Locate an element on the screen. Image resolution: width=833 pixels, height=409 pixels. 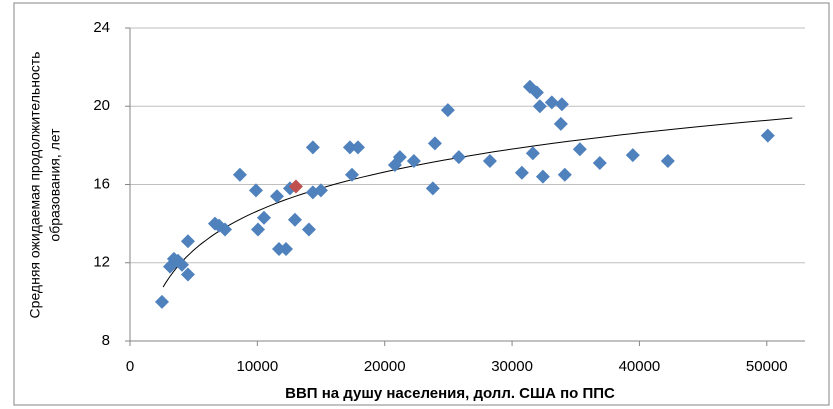
y-axis-label-line: образования, лет is located at coordinates (55, 185).